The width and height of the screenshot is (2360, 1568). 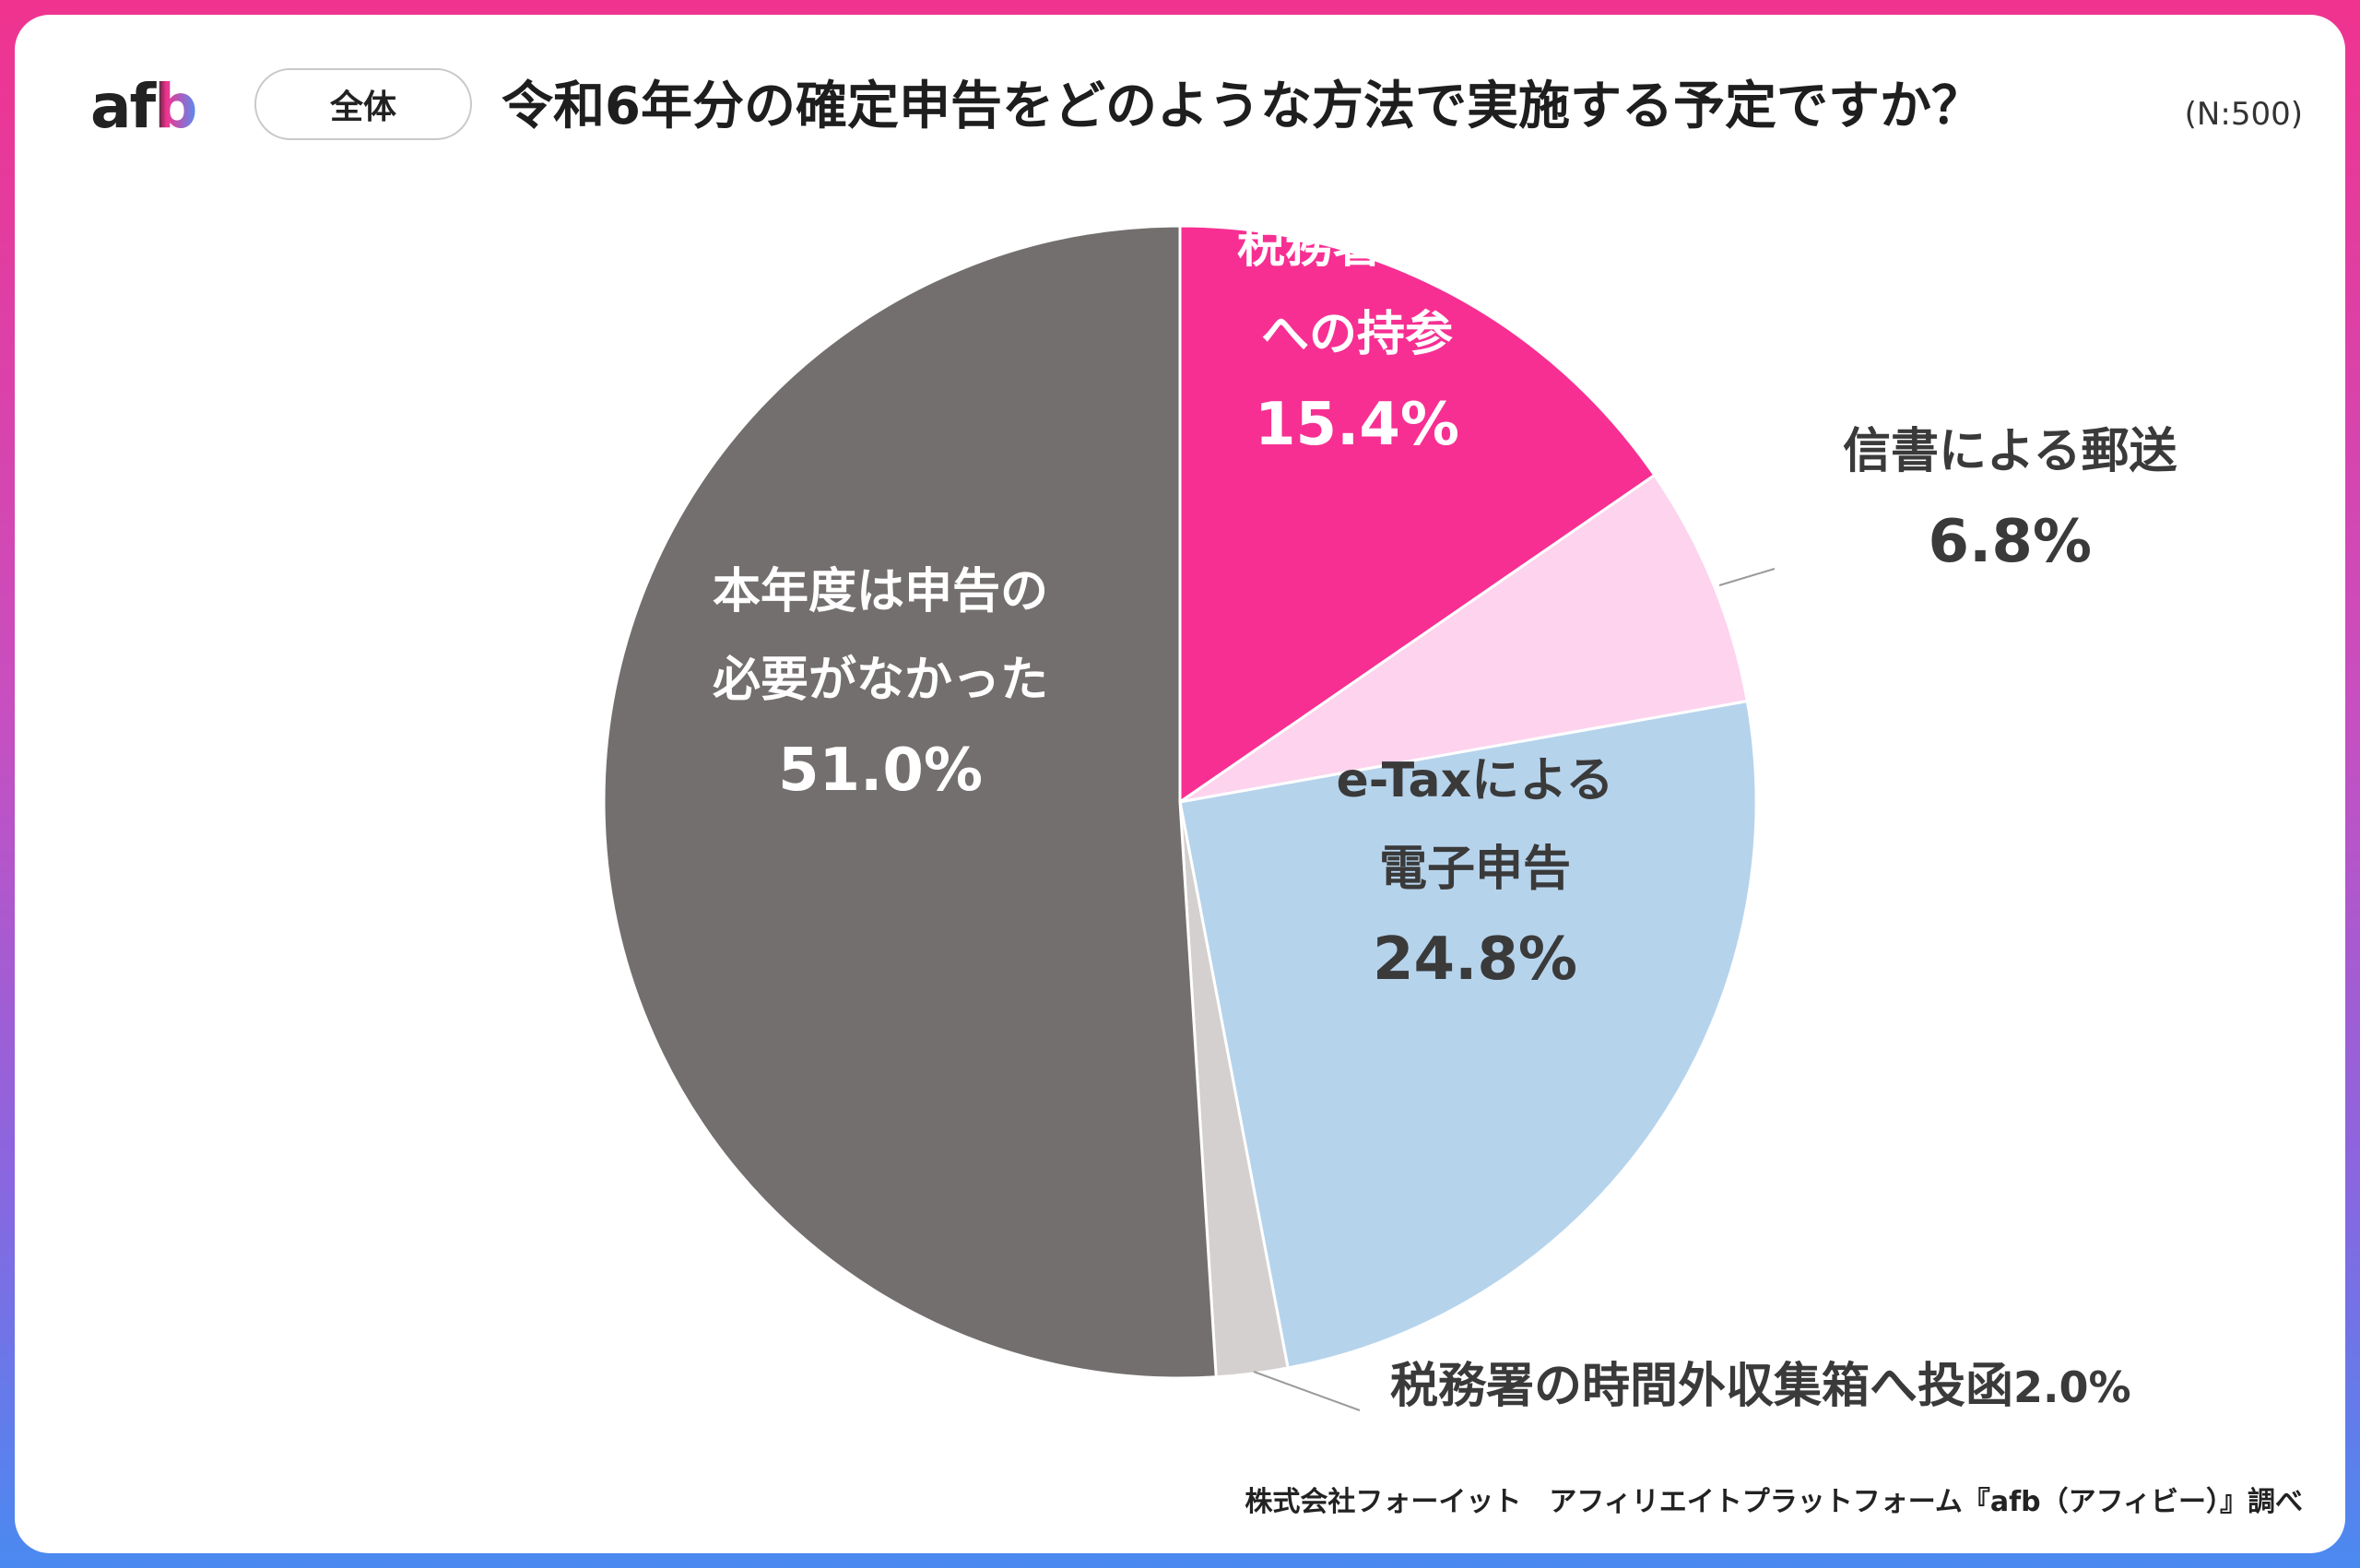 I want to click on slice-label-value: 2.0%, so click(x=2072, y=1387).